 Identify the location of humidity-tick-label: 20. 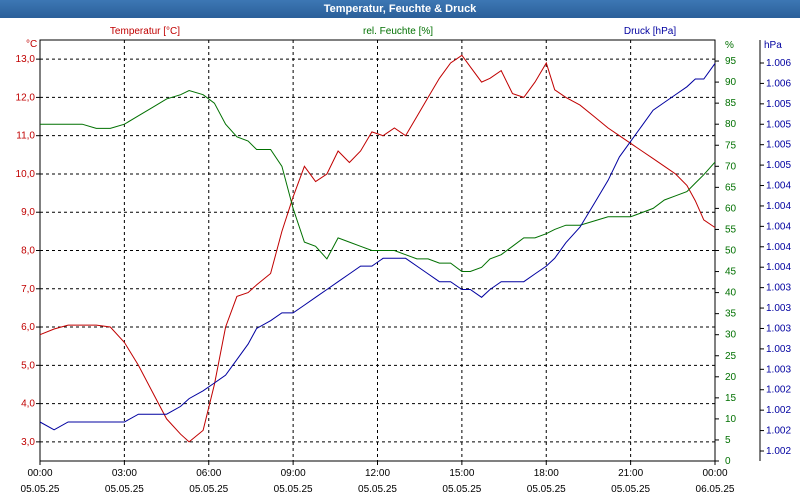
(731, 377).